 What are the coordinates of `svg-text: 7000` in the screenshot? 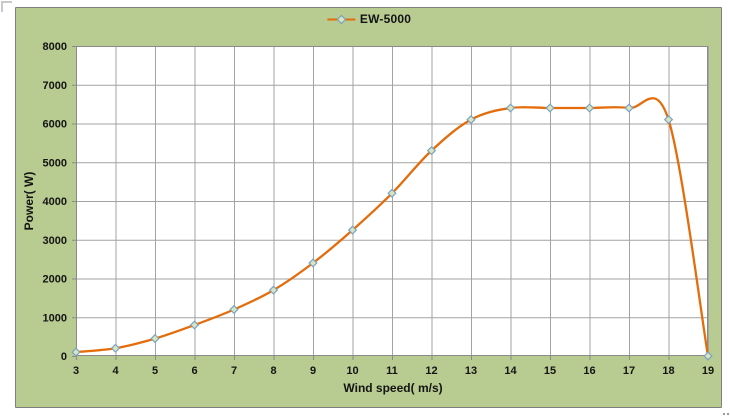 It's located at (55, 86).